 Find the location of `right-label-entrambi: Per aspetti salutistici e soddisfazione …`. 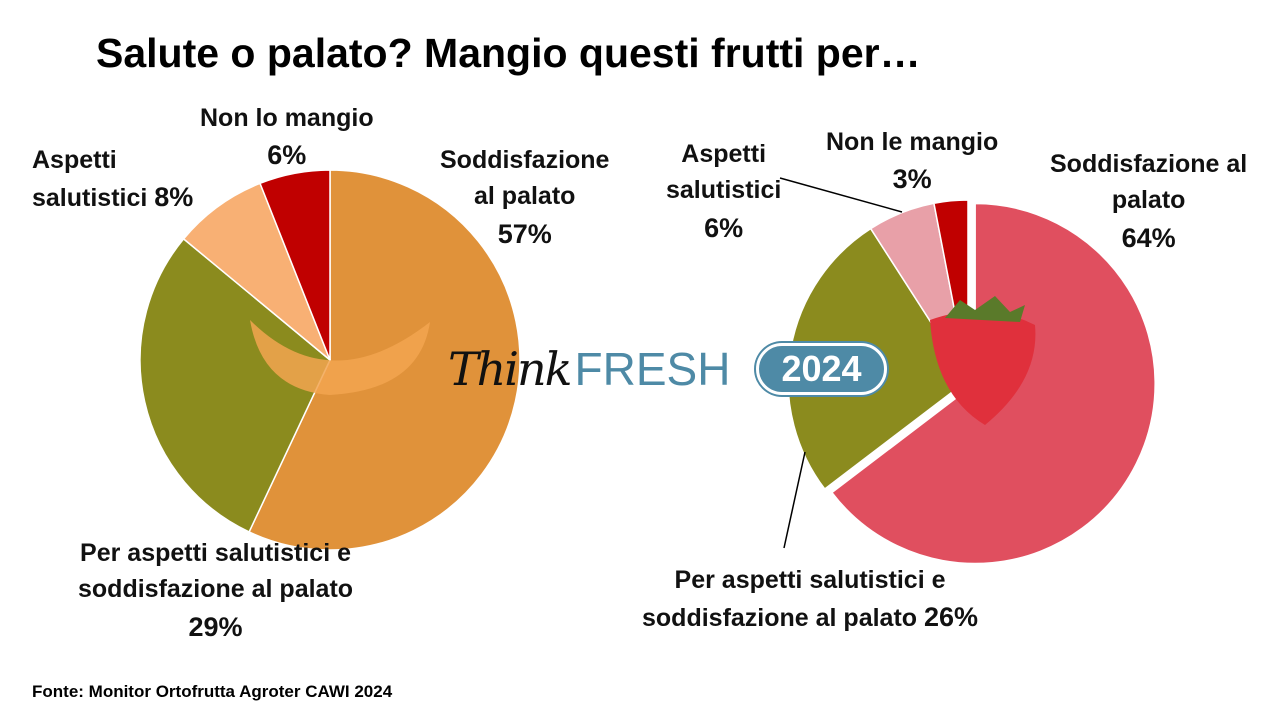

right-label-entrambi: Per aspetti salutistici e soddisfazione … is located at coordinates (810, 599).